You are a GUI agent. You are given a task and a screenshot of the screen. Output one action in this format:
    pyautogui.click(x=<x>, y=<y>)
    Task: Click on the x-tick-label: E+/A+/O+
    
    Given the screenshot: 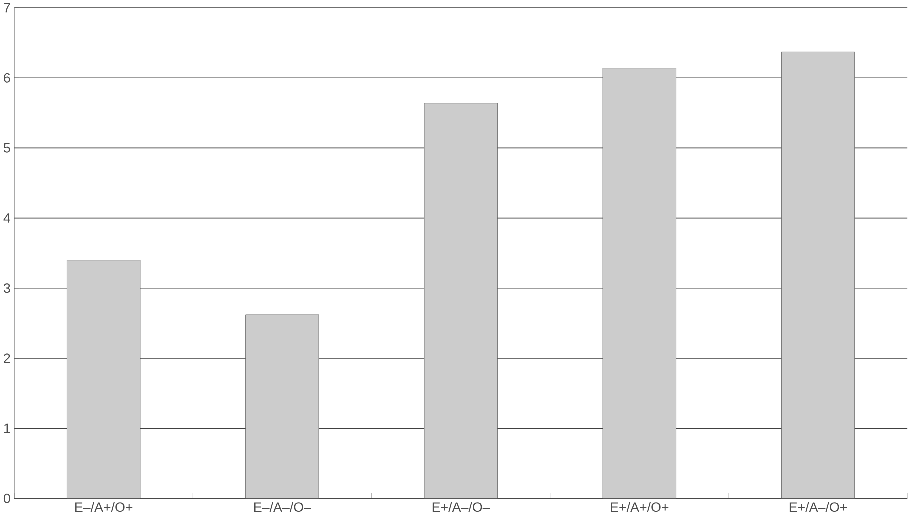 What is the action you would take?
    pyautogui.click(x=640, y=507)
    